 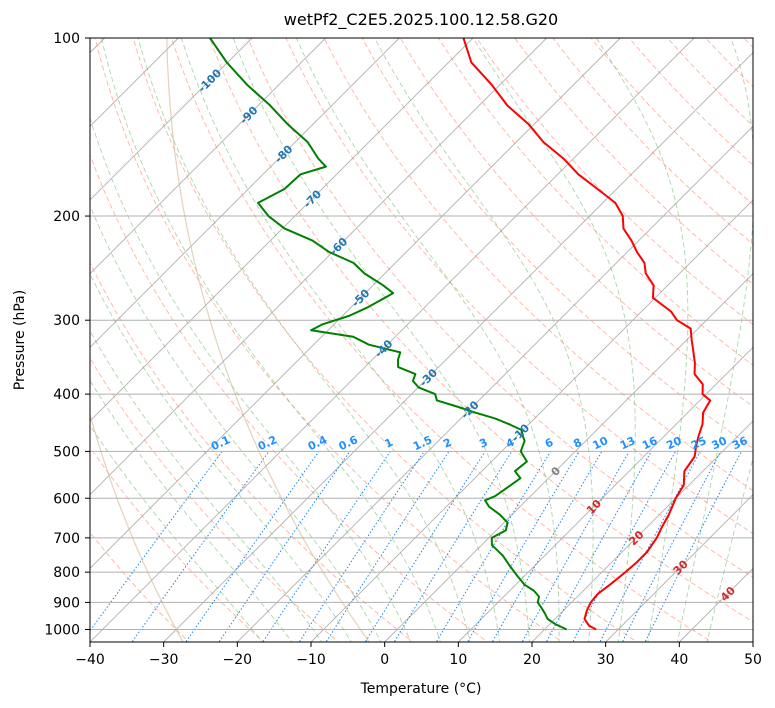 I want to click on y-tick-label: 800, so click(x=66, y=573).